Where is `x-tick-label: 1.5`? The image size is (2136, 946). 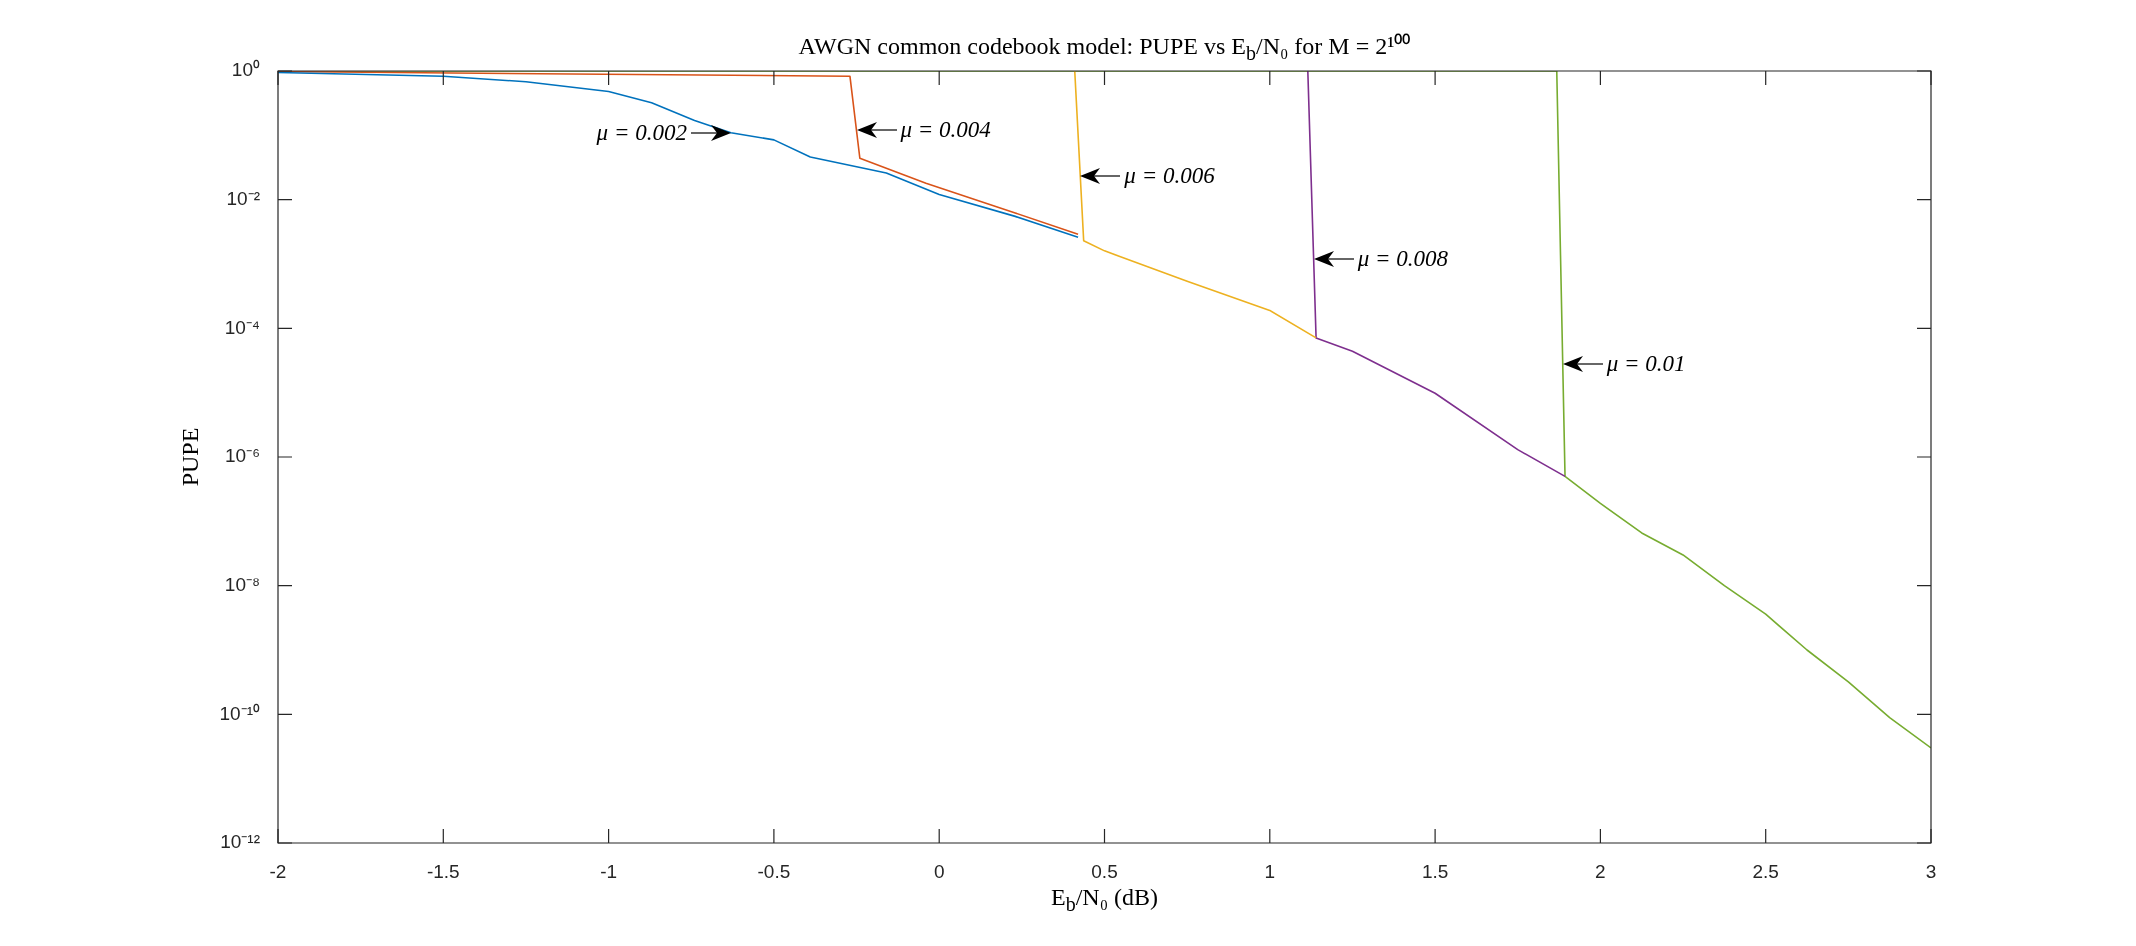
x-tick-label: 1.5 is located at coordinates (1435, 871).